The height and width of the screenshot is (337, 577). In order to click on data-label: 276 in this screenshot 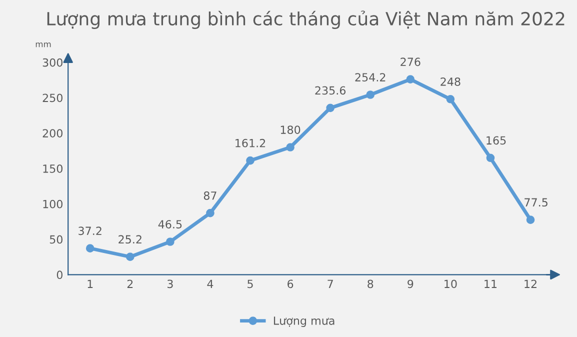, I will do `click(410, 62)`.